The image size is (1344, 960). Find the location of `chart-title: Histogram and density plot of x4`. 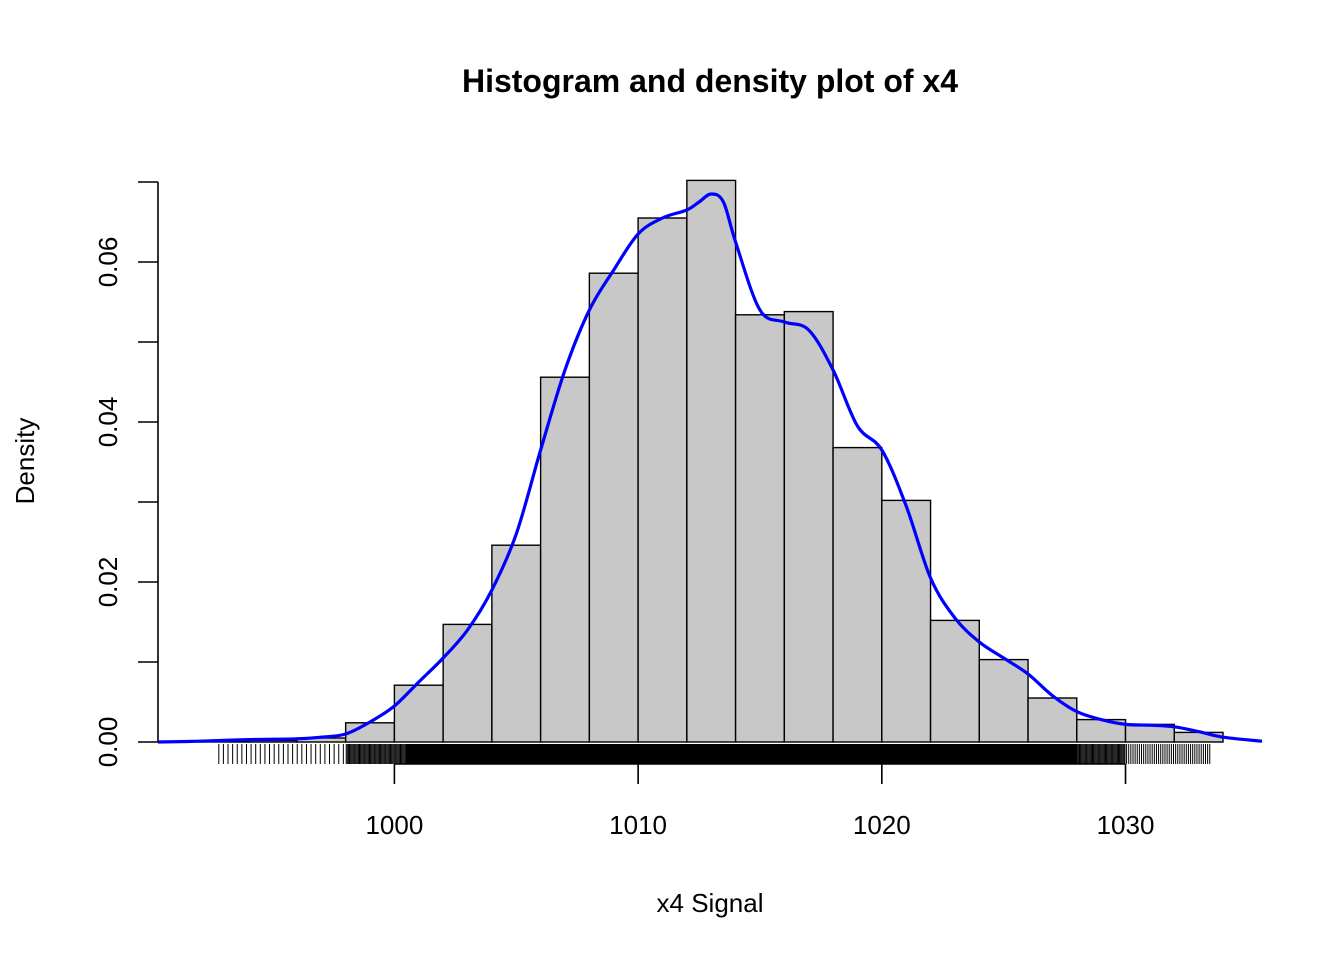

chart-title: Histogram and density plot of x4 is located at coordinates (710, 81).